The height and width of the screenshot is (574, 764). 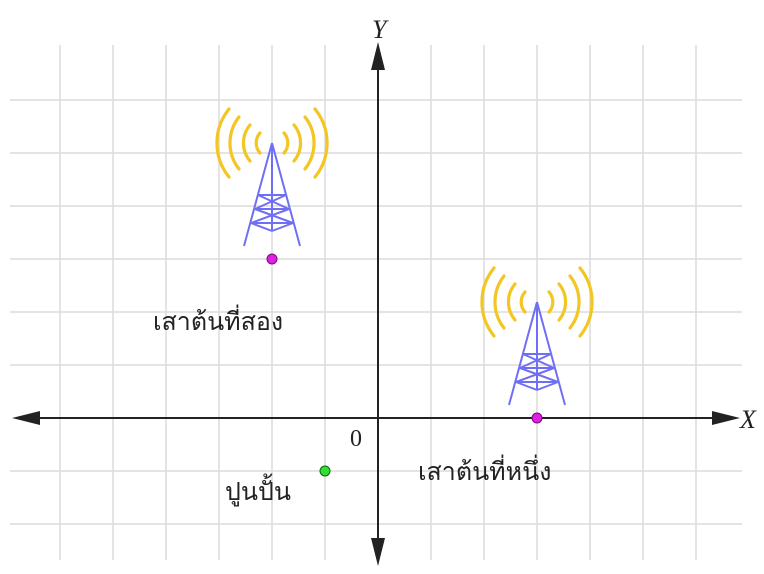 What do you see at coordinates (380, 29) in the screenshot?
I see `y-axis-label: Y` at bounding box center [380, 29].